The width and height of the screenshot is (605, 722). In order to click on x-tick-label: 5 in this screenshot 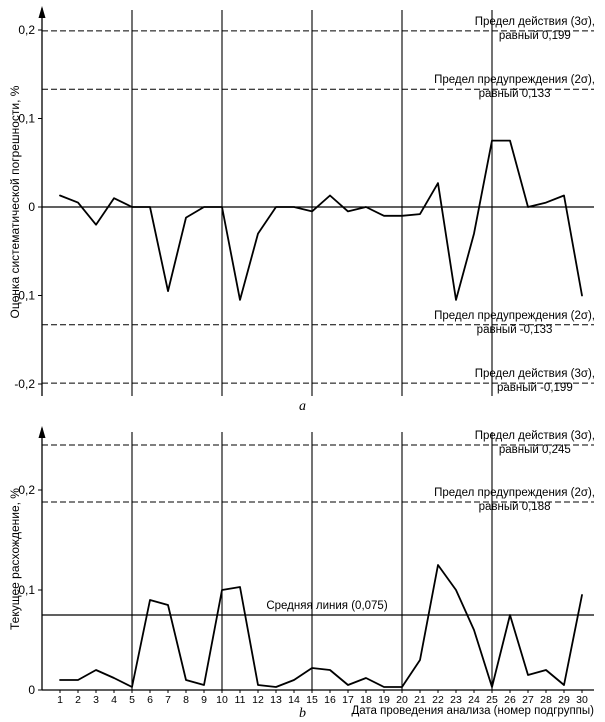, I will do `click(132, 700)`.